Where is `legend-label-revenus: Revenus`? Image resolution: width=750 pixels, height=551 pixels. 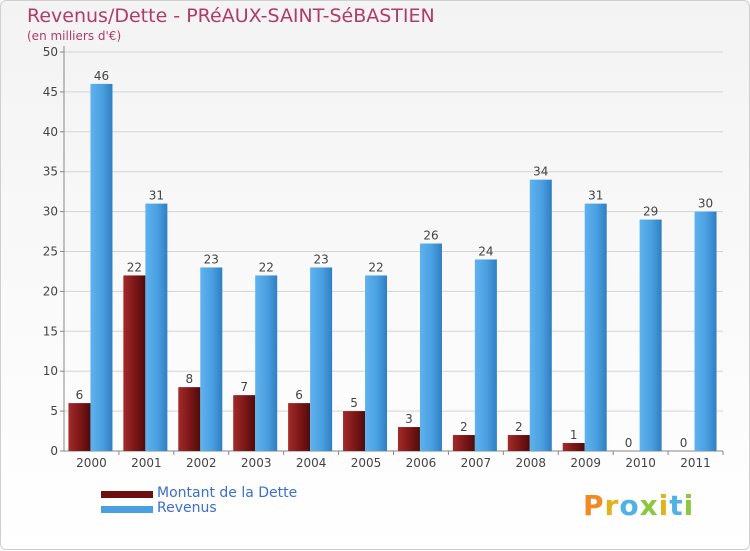
legend-label-revenus: Revenus is located at coordinates (187, 508).